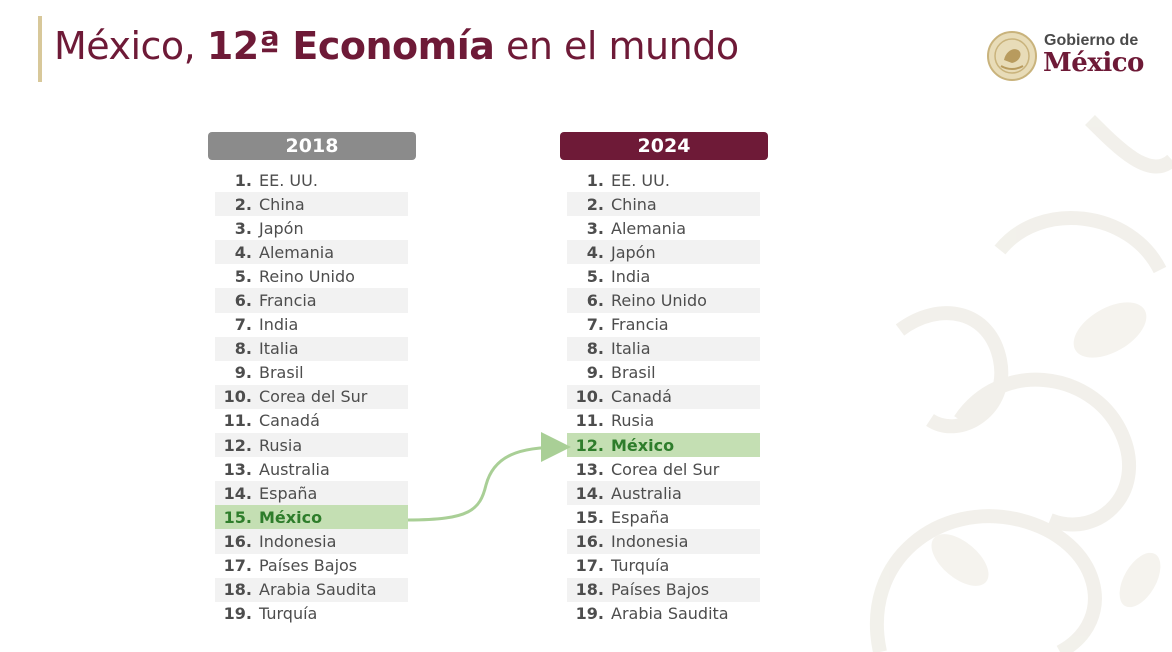  I want to click on gobierno-logo: Gobierno de México, so click(1071, 56).